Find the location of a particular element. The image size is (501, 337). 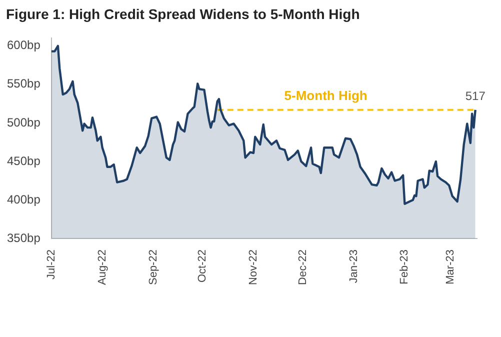

x-tick-label: Nov-22 is located at coordinates (254, 267).